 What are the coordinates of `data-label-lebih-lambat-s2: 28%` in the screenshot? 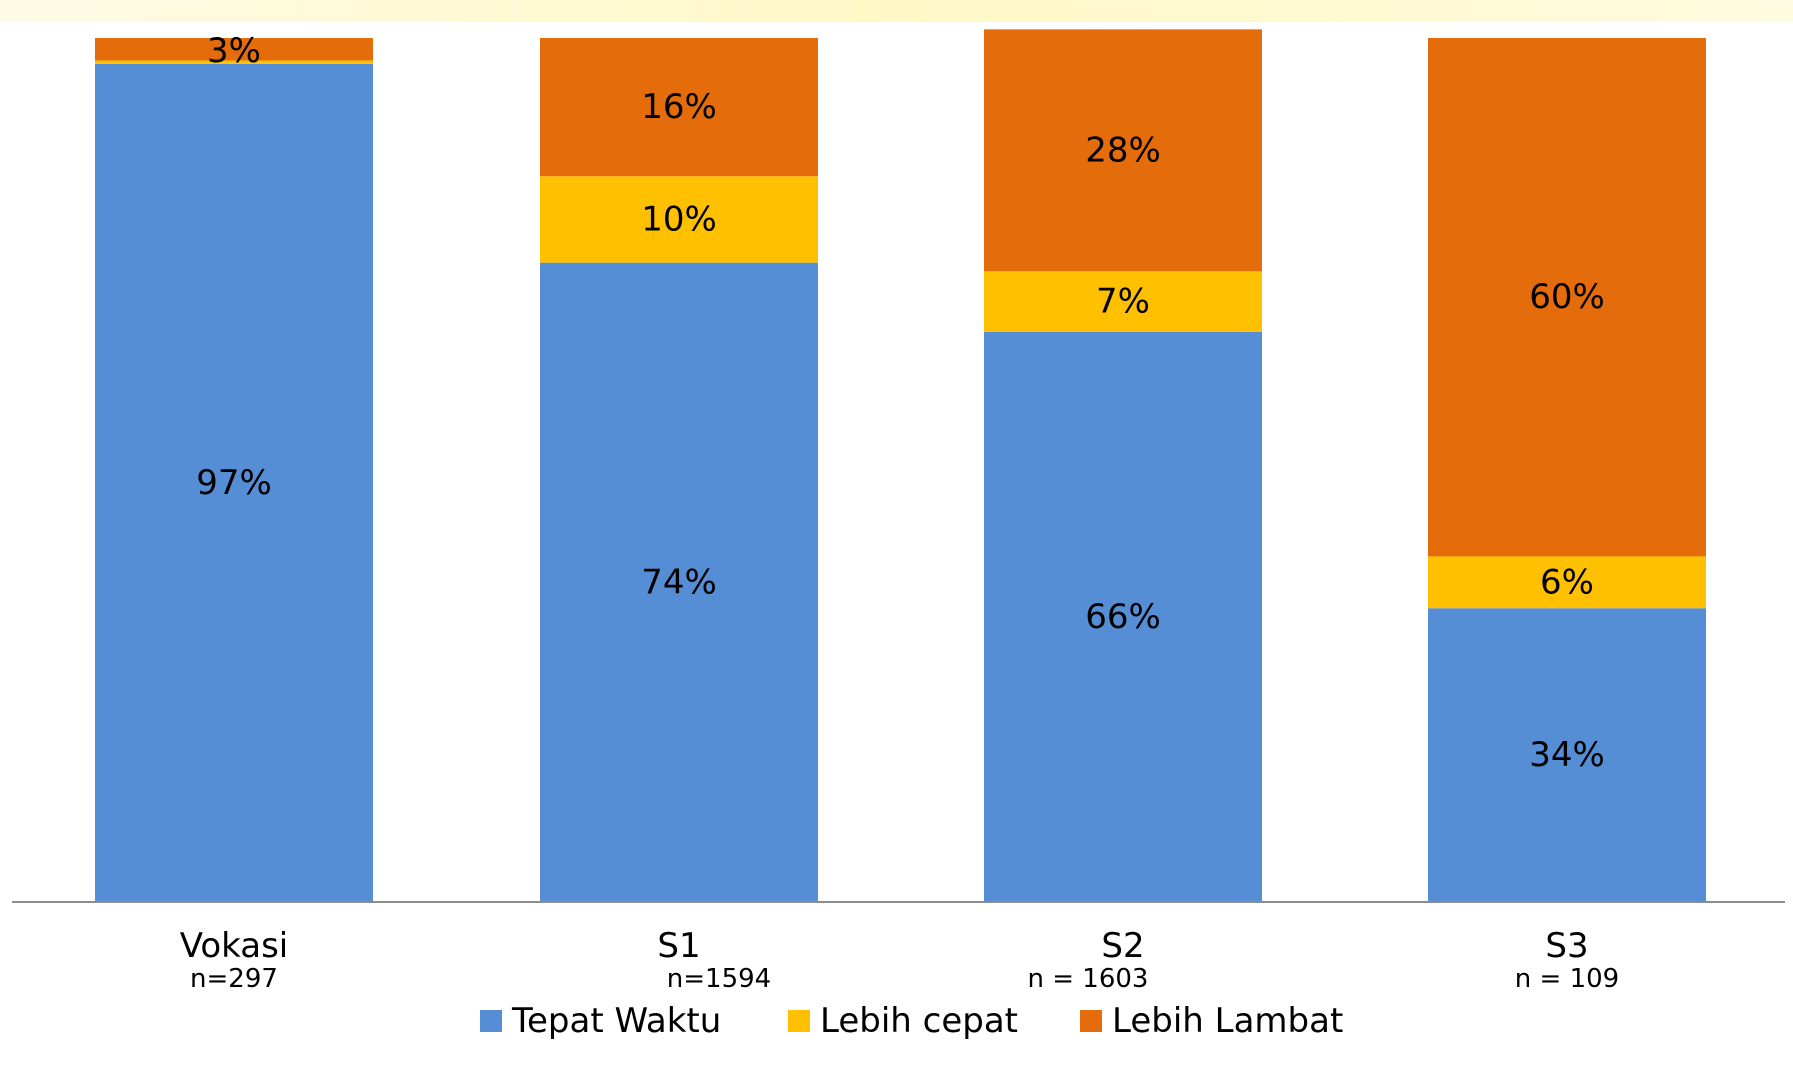 It's located at (1123, 150).